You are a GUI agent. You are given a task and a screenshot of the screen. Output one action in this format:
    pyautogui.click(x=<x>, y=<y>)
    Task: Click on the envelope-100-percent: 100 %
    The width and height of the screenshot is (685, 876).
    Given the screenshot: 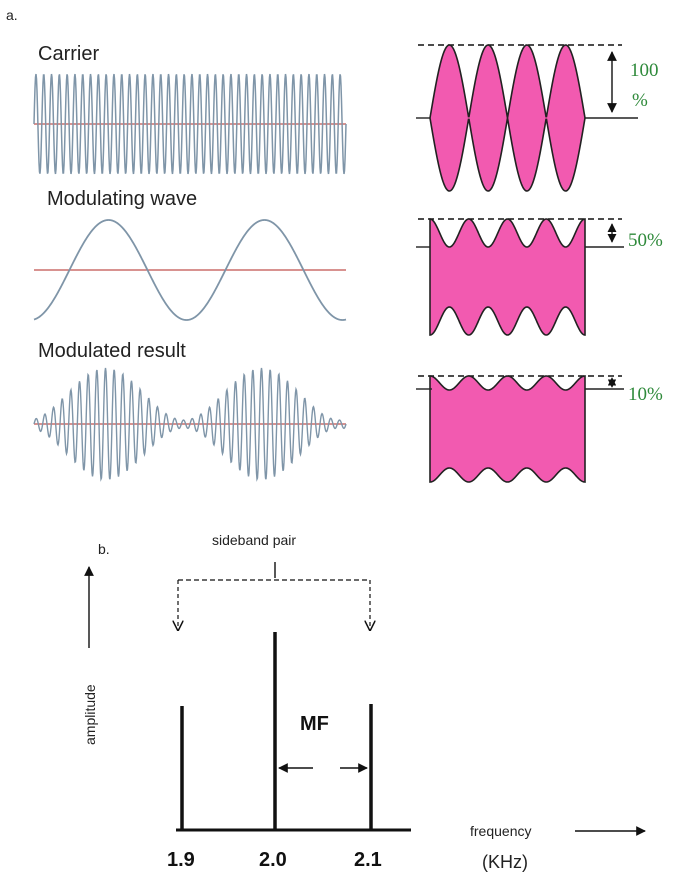 What is the action you would take?
    pyautogui.click(x=537, y=118)
    